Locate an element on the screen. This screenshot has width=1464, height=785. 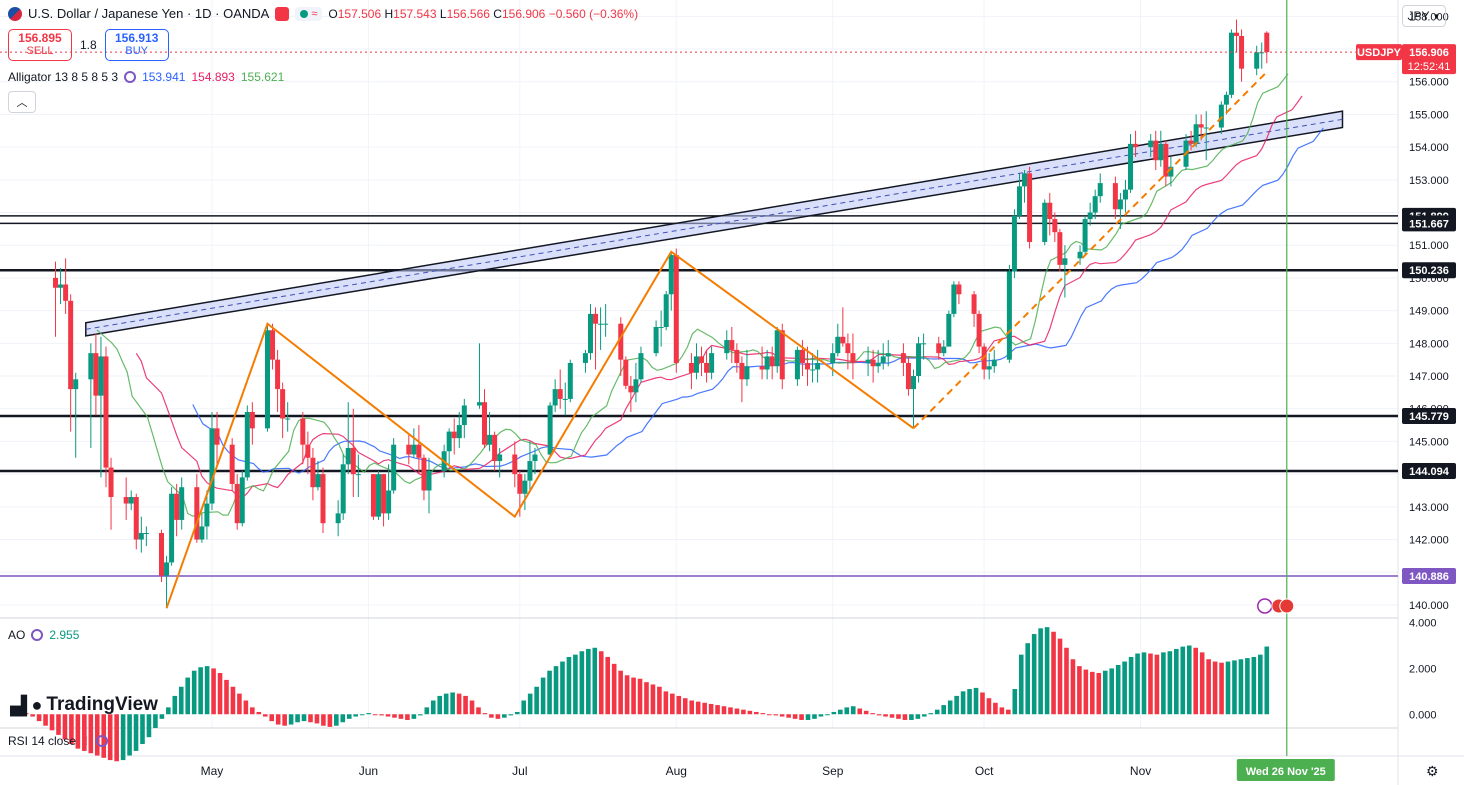
price-tick-label: 142.000 is located at coordinates (1429, 541).